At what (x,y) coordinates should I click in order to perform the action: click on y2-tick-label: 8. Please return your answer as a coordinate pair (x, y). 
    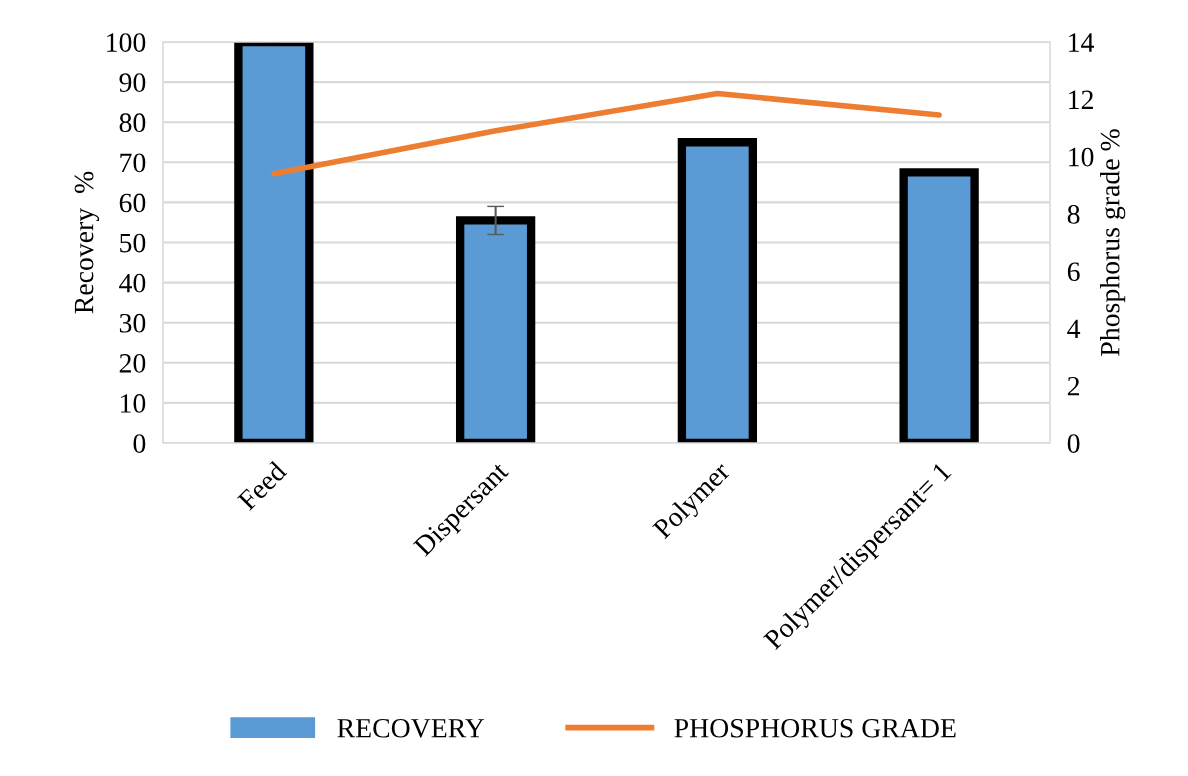
    Looking at the image, I should click on (1073, 214).